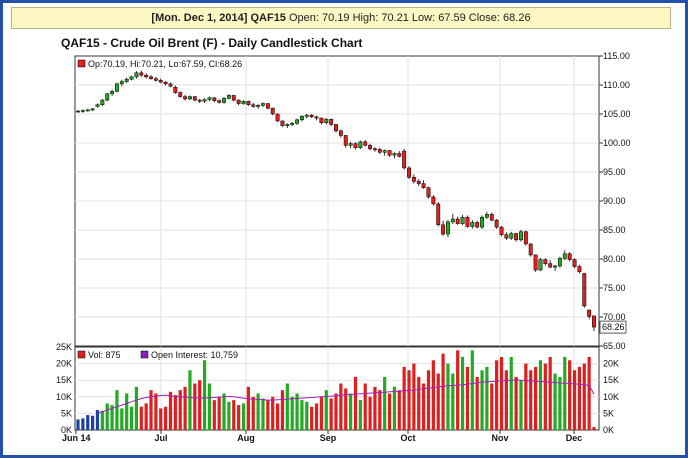  What do you see at coordinates (199, 18) in the screenshot?
I see `banner-date: [Mon. Dec 1, 2014]` at bounding box center [199, 18].